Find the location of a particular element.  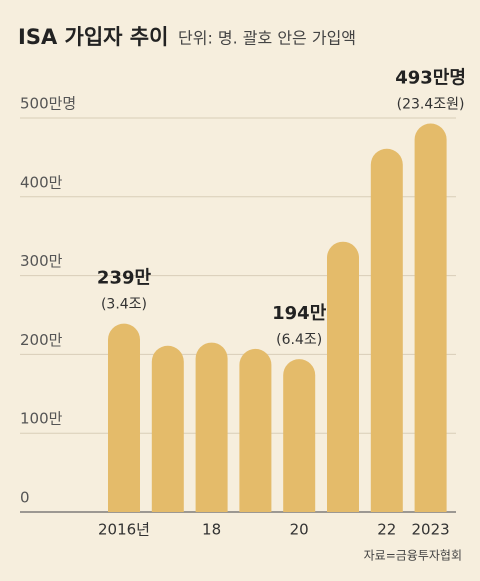

x-tick-label: 2023 is located at coordinates (431, 530).